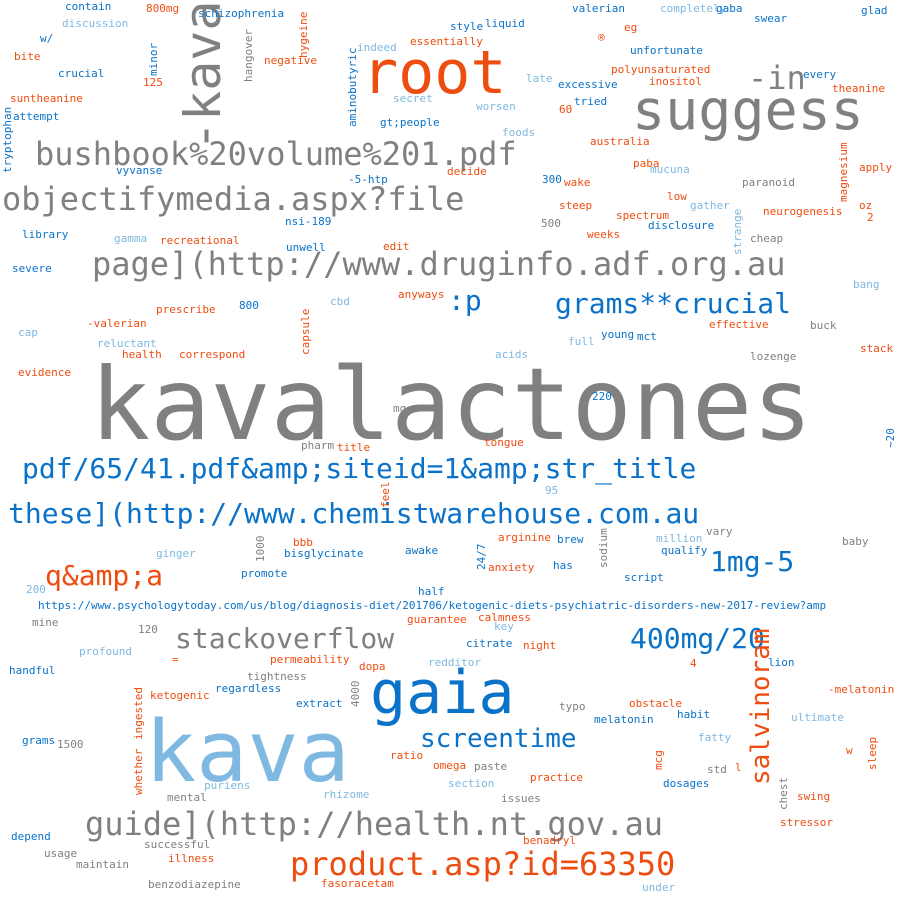 The height and width of the screenshot is (900, 900). I want to click on word-hygeine: hygeine, so click(303, 34).